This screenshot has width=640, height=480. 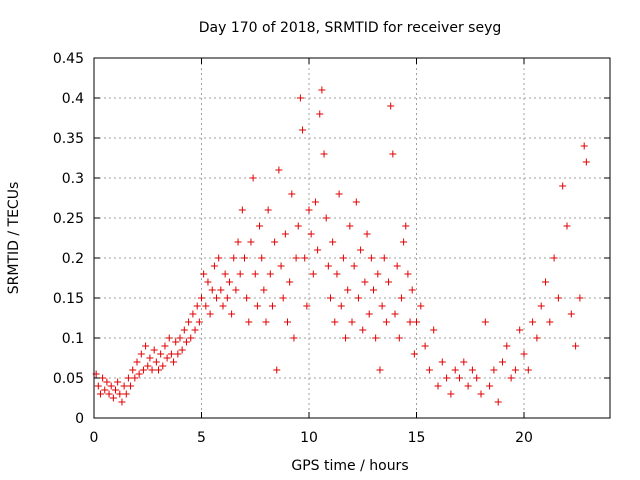 What do you see at coordinates (14, 238) in the screenshot?
I see `y-axis-label: SRMTID / TECUs` at bounding box center [14, 238].